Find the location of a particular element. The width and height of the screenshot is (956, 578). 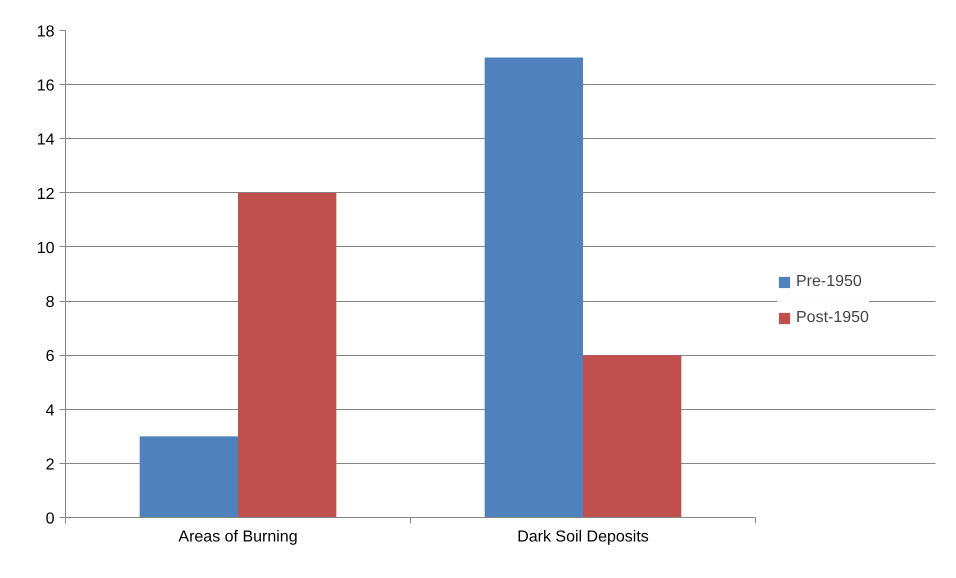

y-tick-label: 2 is located at coordinates (50, 465).